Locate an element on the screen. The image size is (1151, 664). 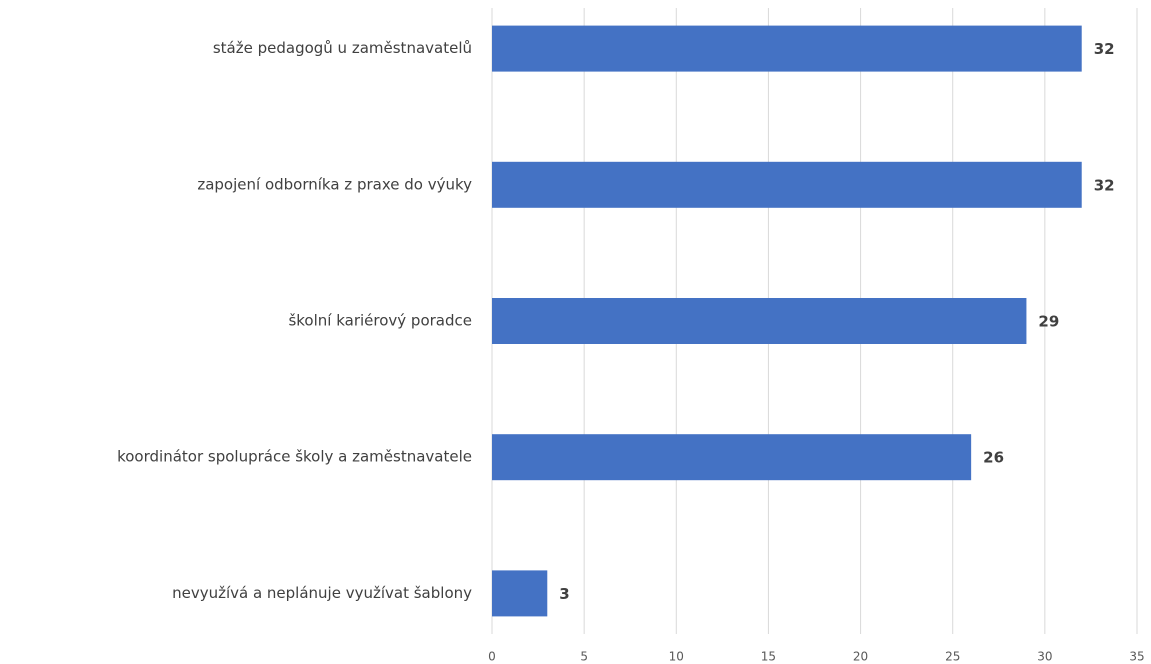
x-tick-label: 15 is located at coordinates (768, 657).